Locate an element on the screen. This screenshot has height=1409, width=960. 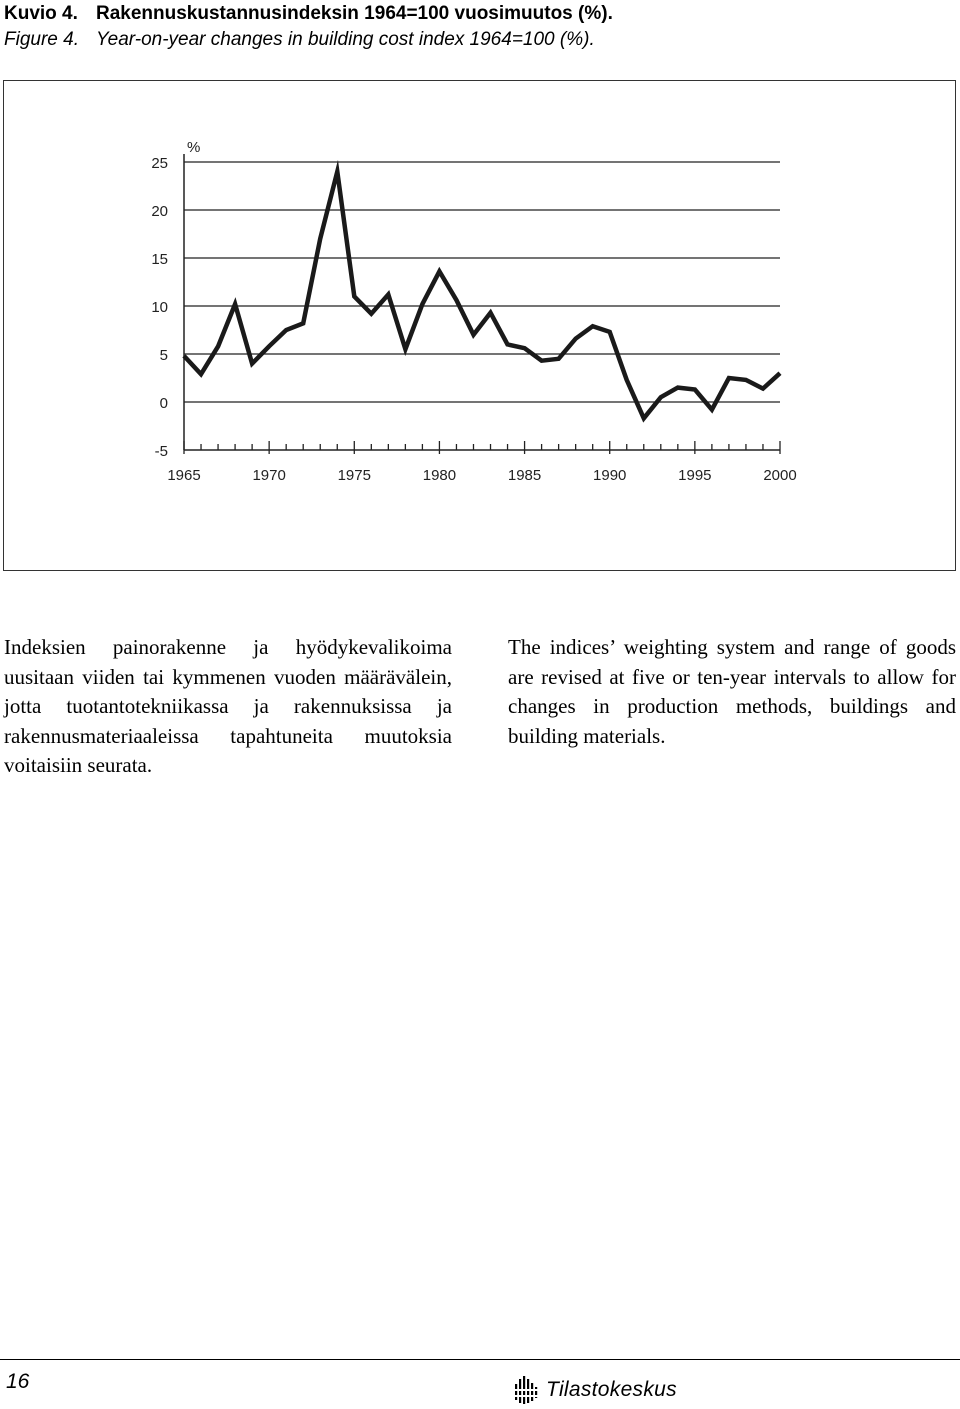
y-tick-label: 15 is located at coordinates (159, 259).